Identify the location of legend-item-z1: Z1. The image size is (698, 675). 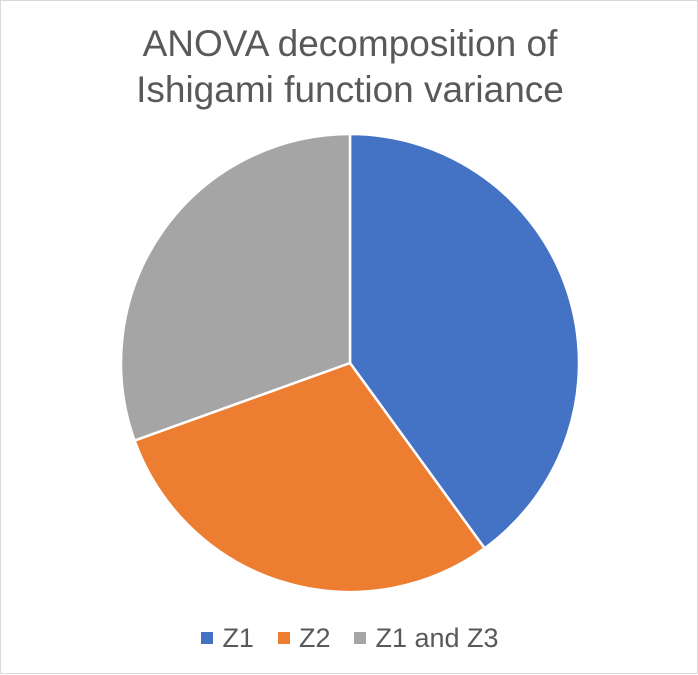
(227, 638).